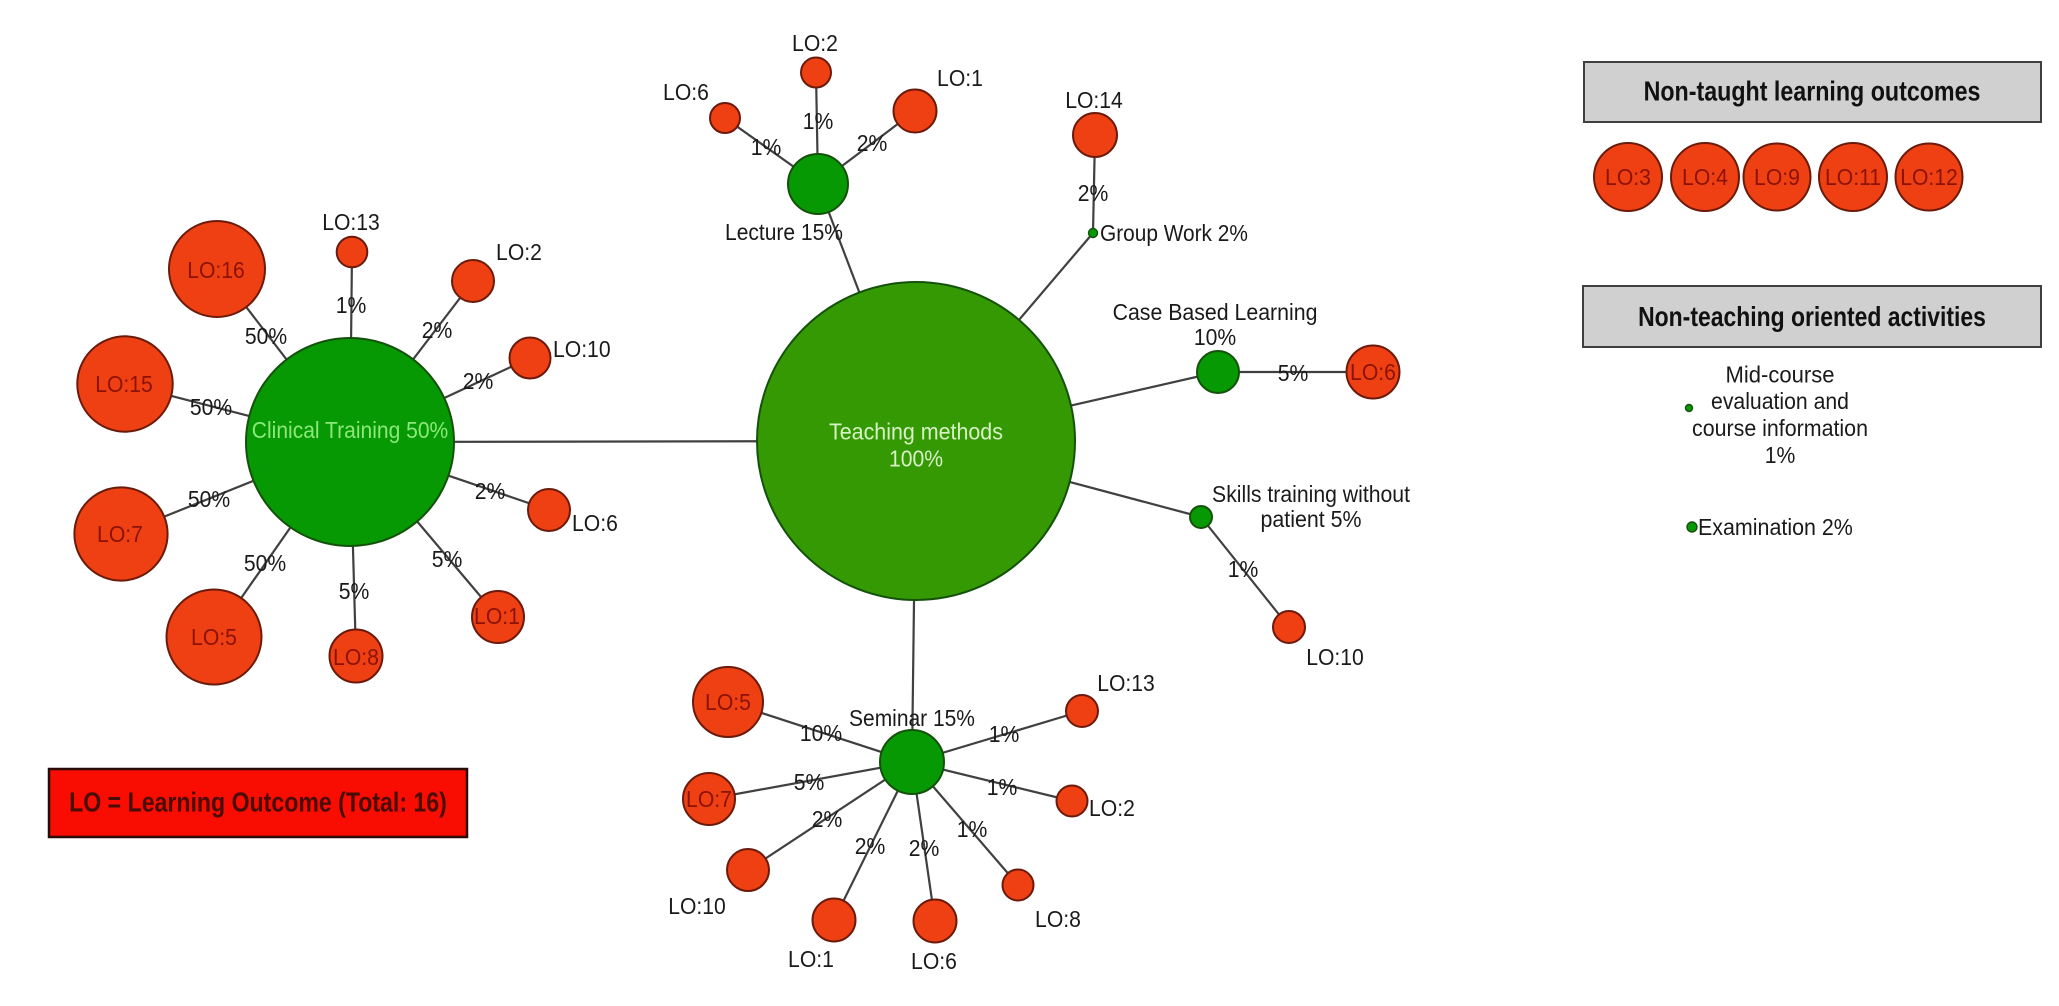 The height and width of the screenshot is (1006, 2059). Describe the element at coordinates (784, 232) in the screenshot. I see `svg-text: Lecture 15%` at that location.